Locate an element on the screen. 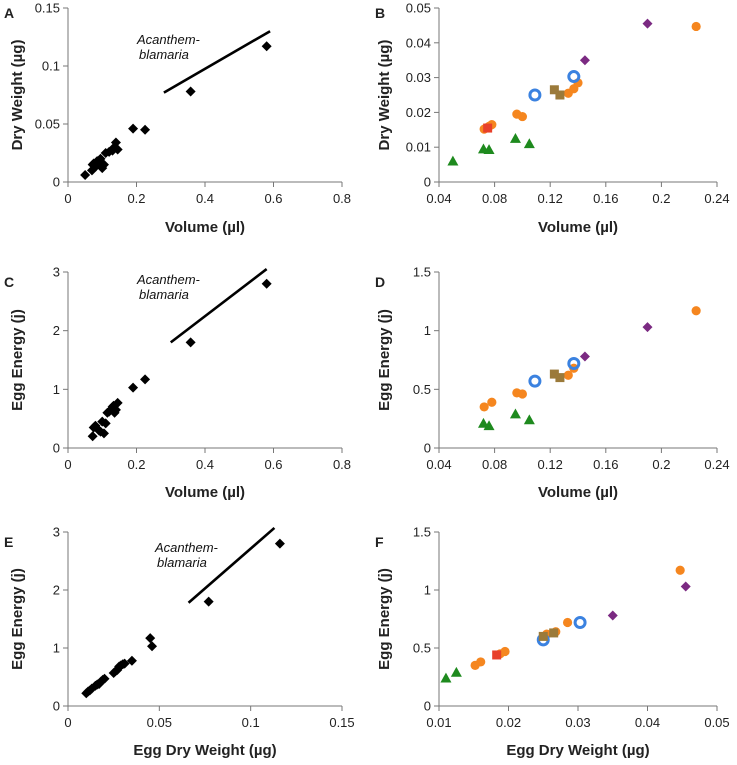 The width and height of the screenshot is (737, 765). x-tick-label: 0.05 is located at coordinates (159, 722).